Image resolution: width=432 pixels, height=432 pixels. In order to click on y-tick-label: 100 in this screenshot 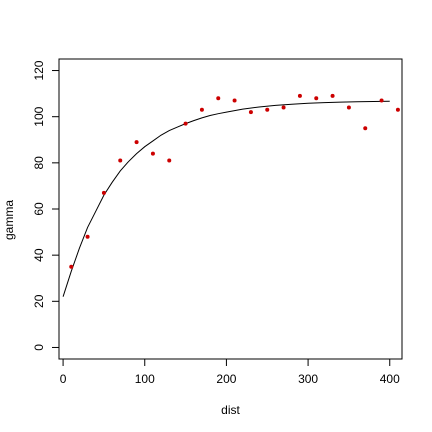, I will do `click(39, 116)`.